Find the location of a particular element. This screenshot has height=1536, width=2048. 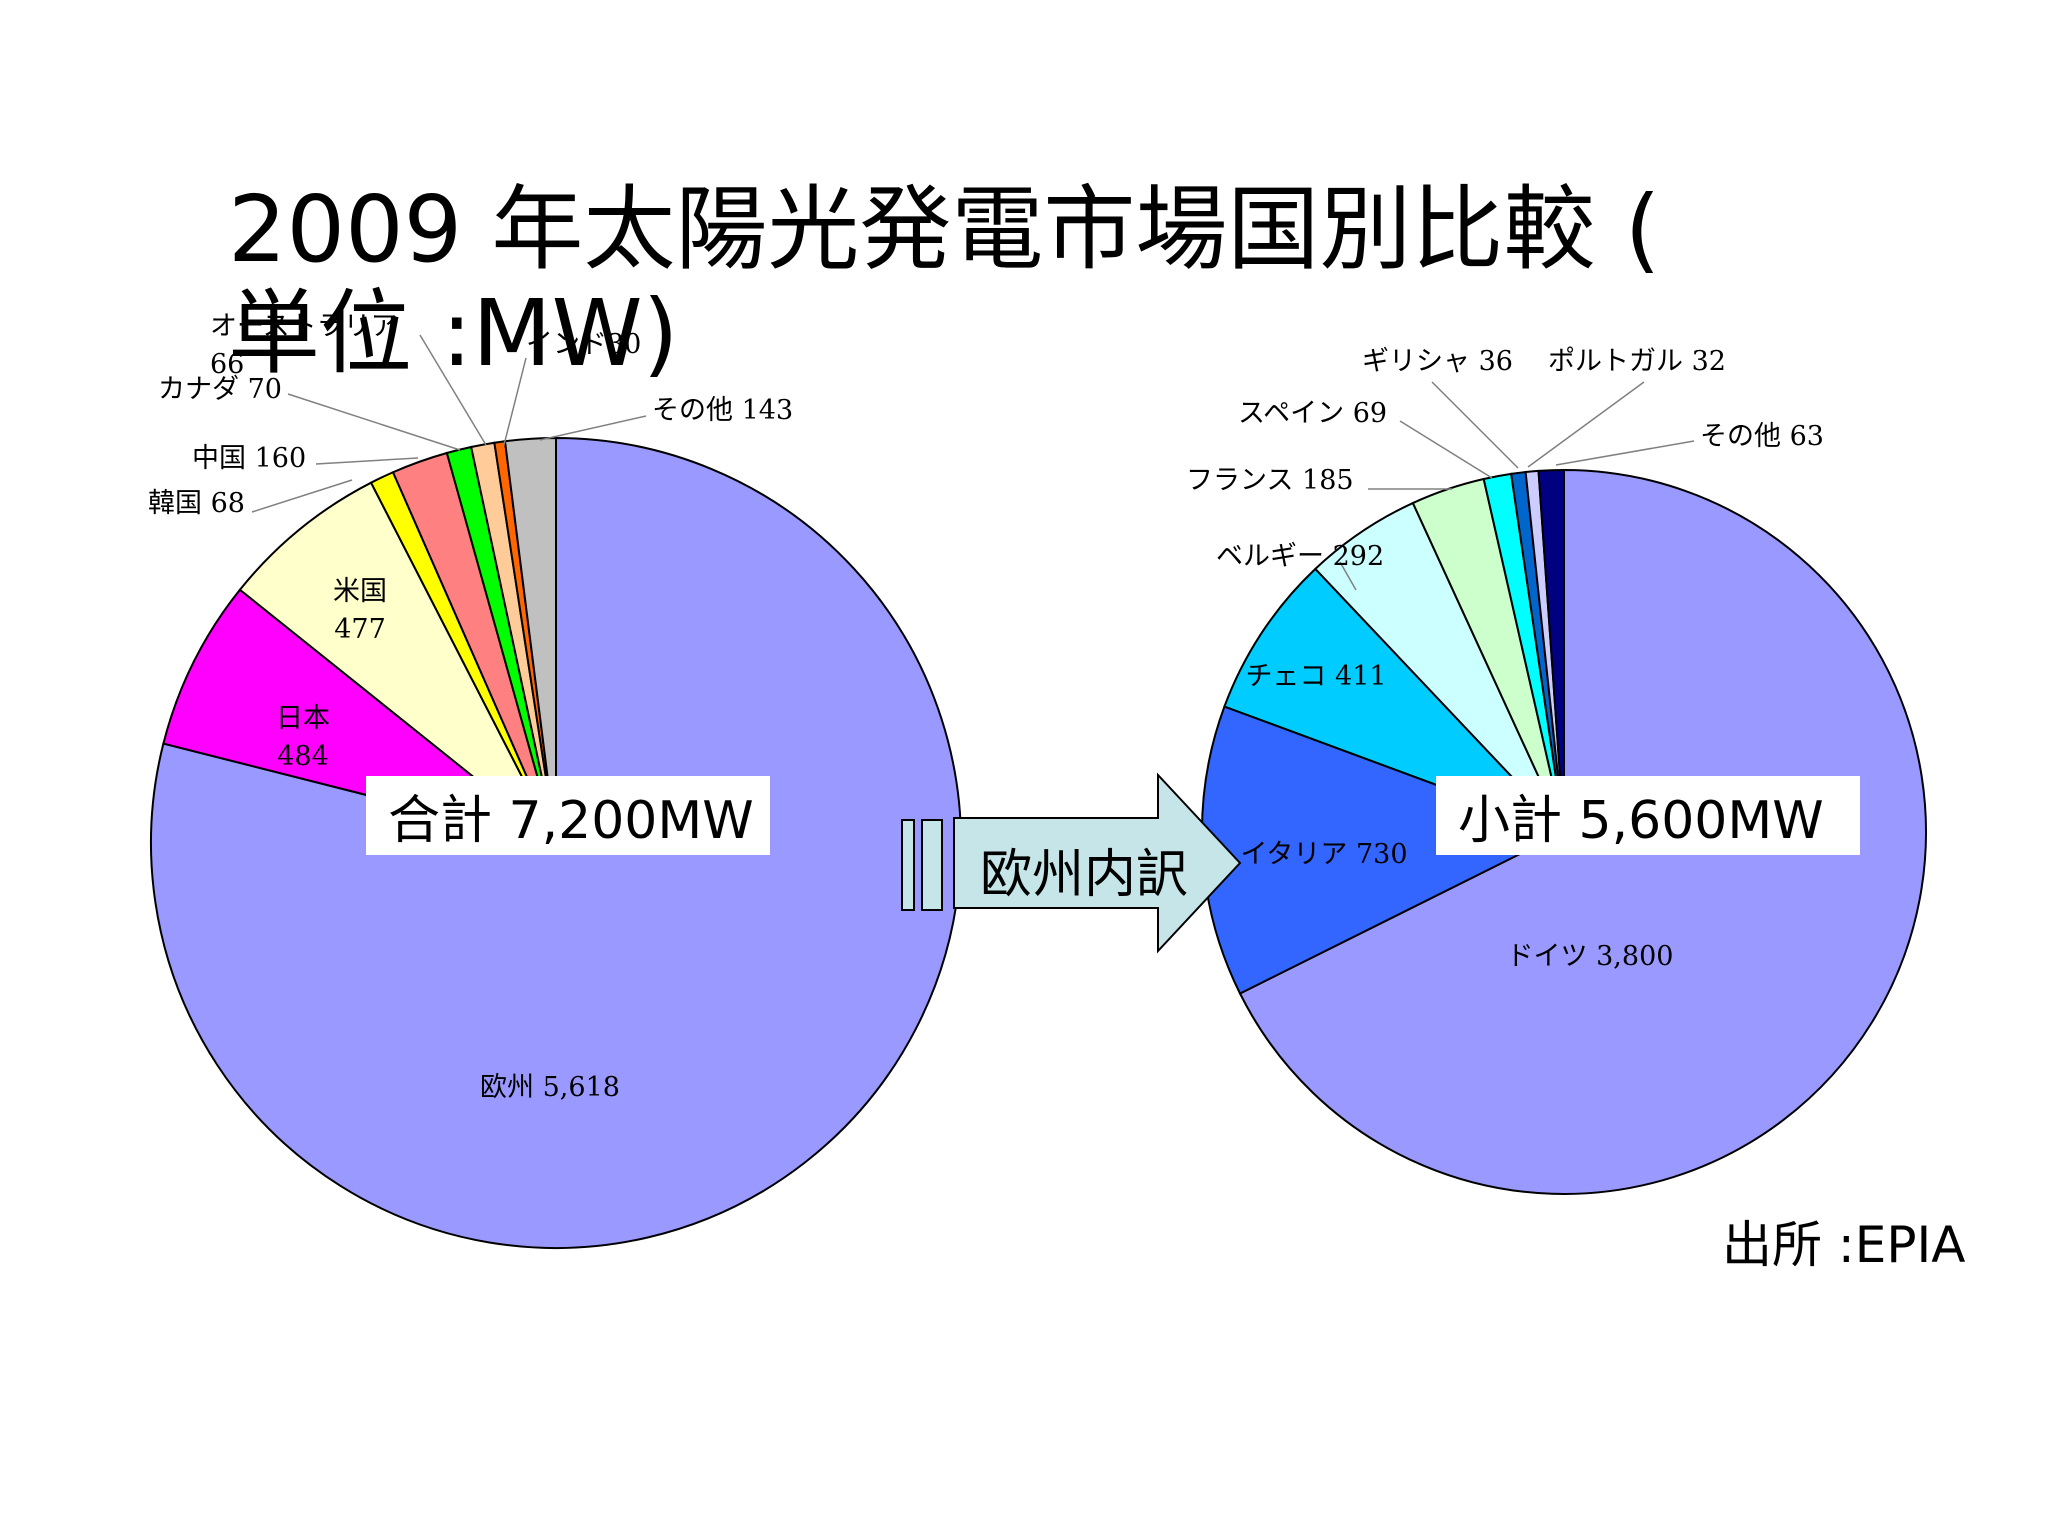

arrow-shape is located at coordinates (1097, 863).